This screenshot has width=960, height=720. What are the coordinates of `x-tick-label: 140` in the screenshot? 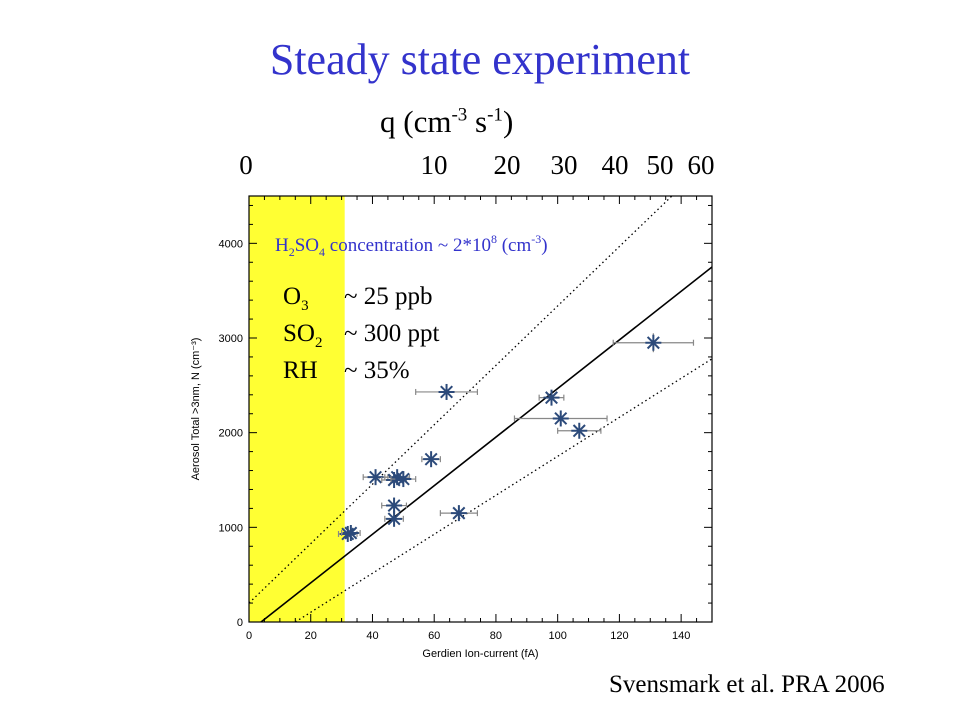 It's located at (681, 636).